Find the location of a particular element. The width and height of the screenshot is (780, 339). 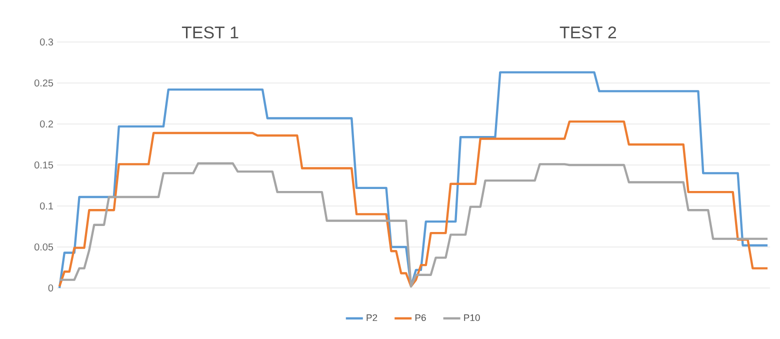

legend-label: P10 is located at coordinates (472, 318).